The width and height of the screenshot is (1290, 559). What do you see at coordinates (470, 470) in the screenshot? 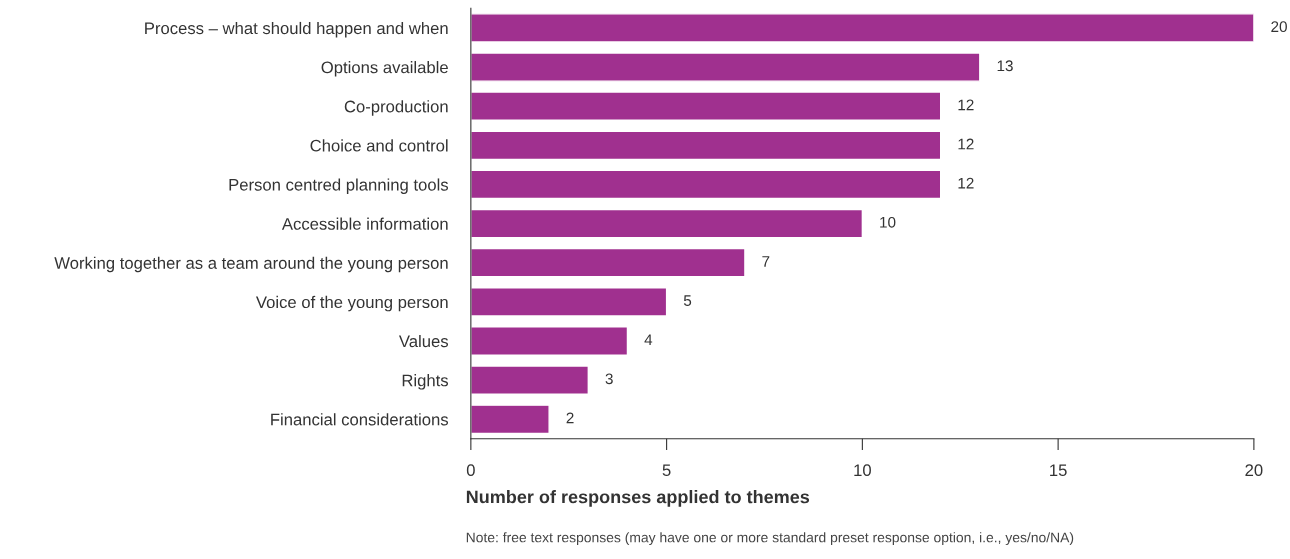
I see `x-tick-label: 0` at bounding box center [470, 470].